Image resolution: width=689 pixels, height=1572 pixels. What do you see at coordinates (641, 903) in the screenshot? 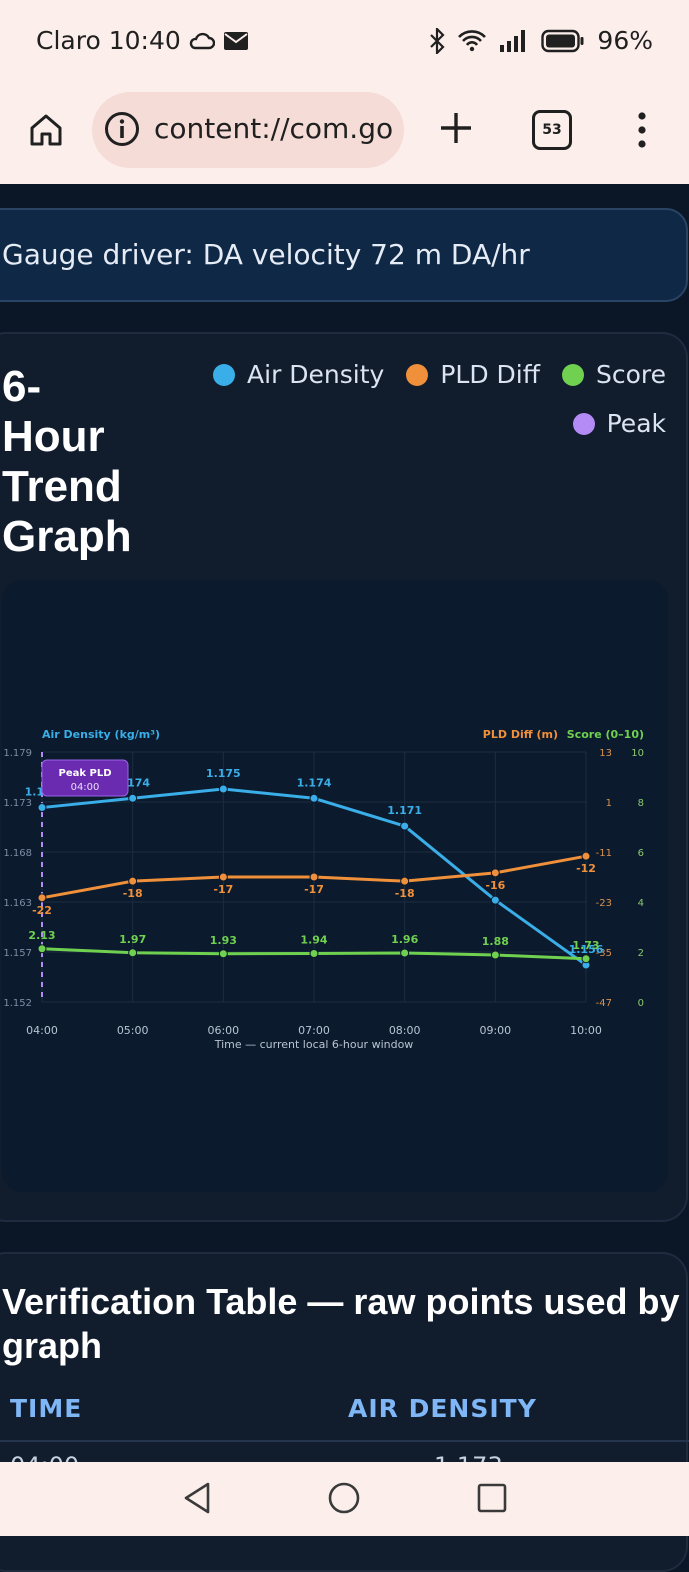
I see `y-tick-label-right: 4` at bounding box center [641, 903].